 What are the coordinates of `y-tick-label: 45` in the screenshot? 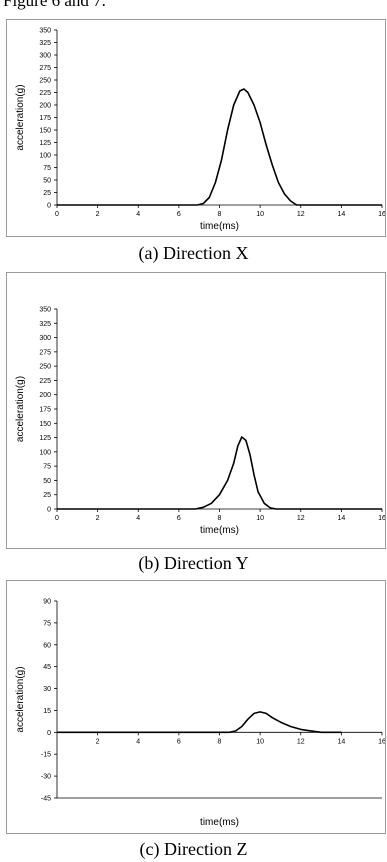 It's located at (47, 667).